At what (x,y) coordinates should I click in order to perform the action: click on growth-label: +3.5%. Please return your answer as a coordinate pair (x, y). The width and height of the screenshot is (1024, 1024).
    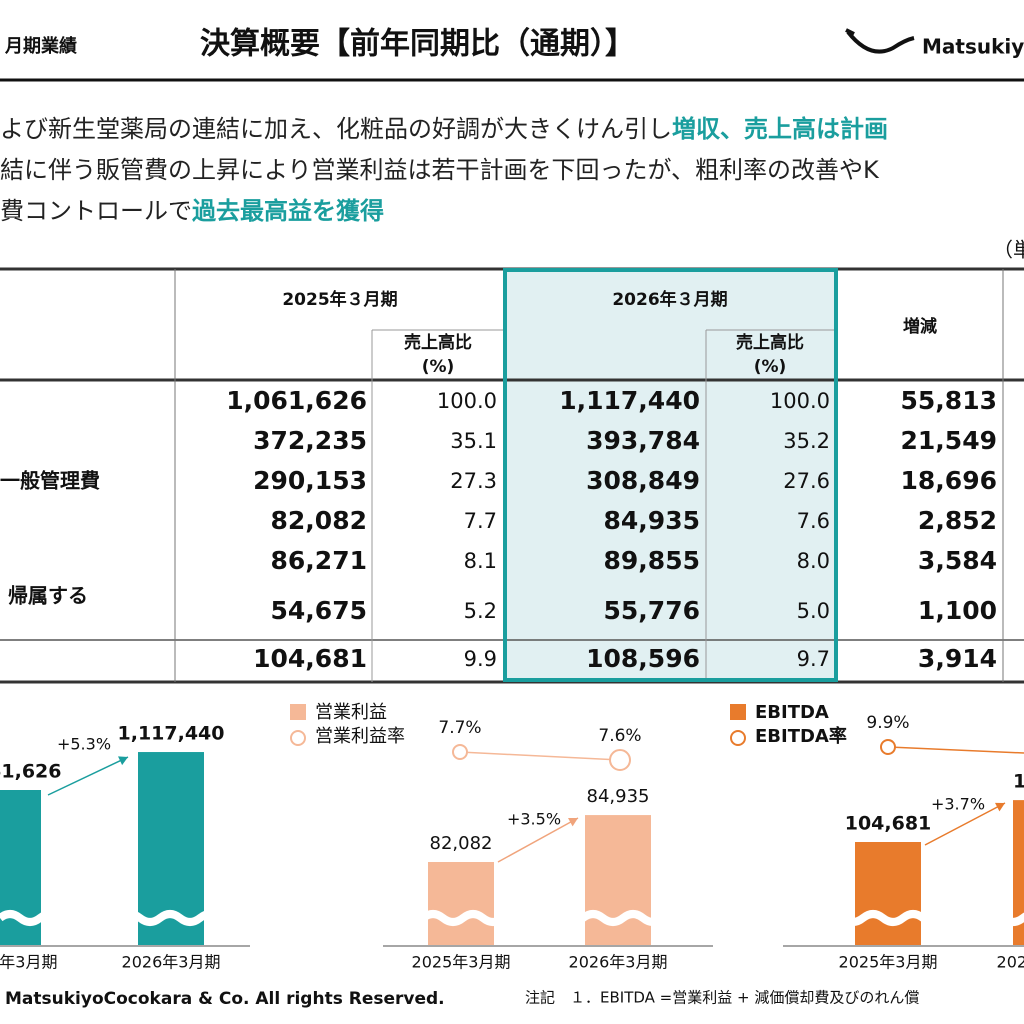
    Looking at the image, I should click on (534, 819).